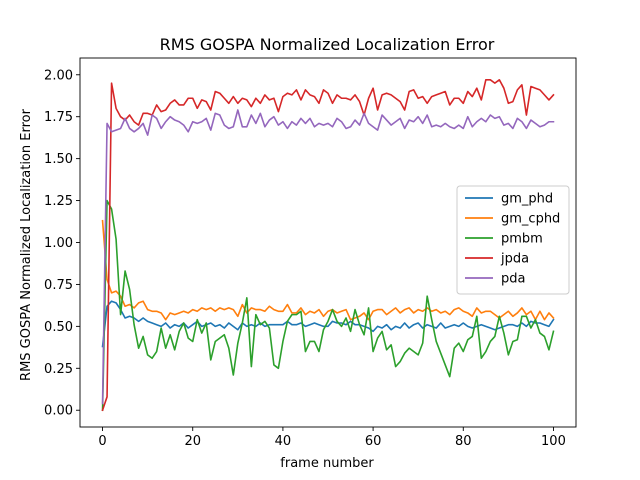  Describe the element at coordinates (513, 279) in the screenshot. I see `legend-label-pda: pda` at that location.